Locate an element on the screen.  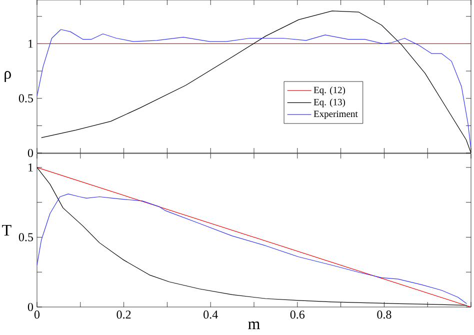
y-axis-title: ρ is located at coordinates (7, 76).